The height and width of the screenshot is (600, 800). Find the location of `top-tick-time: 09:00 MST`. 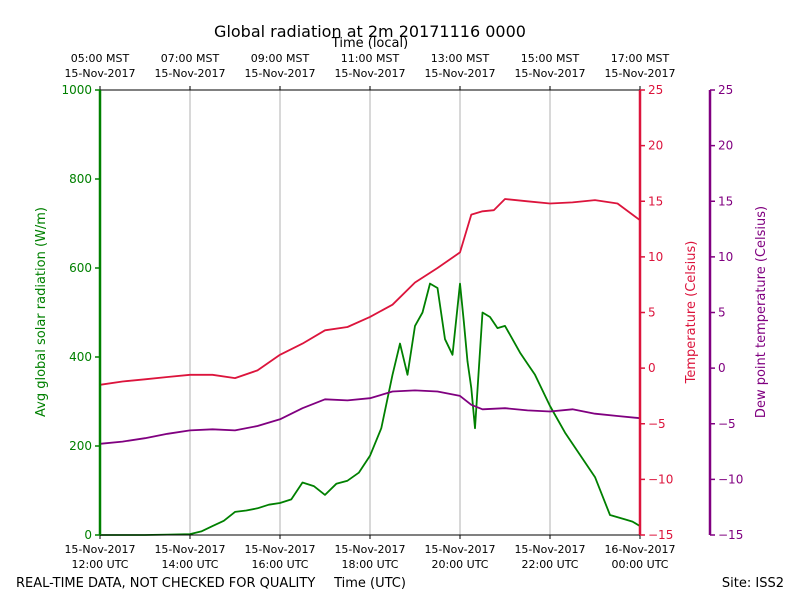

top-tick-time: 09:00 MST is located at coordinates (280, 58).